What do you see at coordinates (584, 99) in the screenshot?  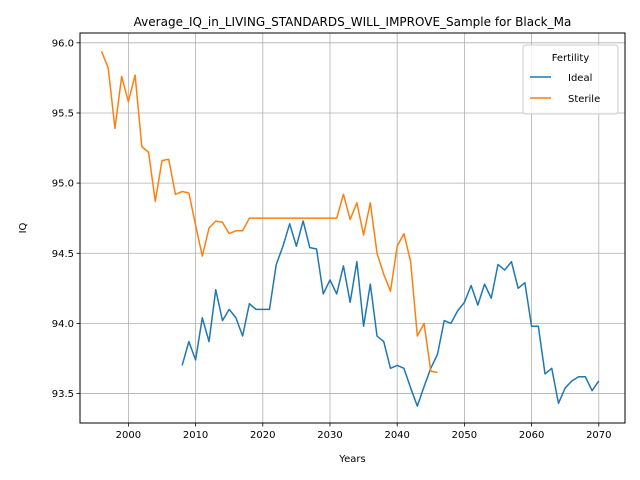 I see `legend-label-sterile: Sterile` at bounding box center [584, 99].